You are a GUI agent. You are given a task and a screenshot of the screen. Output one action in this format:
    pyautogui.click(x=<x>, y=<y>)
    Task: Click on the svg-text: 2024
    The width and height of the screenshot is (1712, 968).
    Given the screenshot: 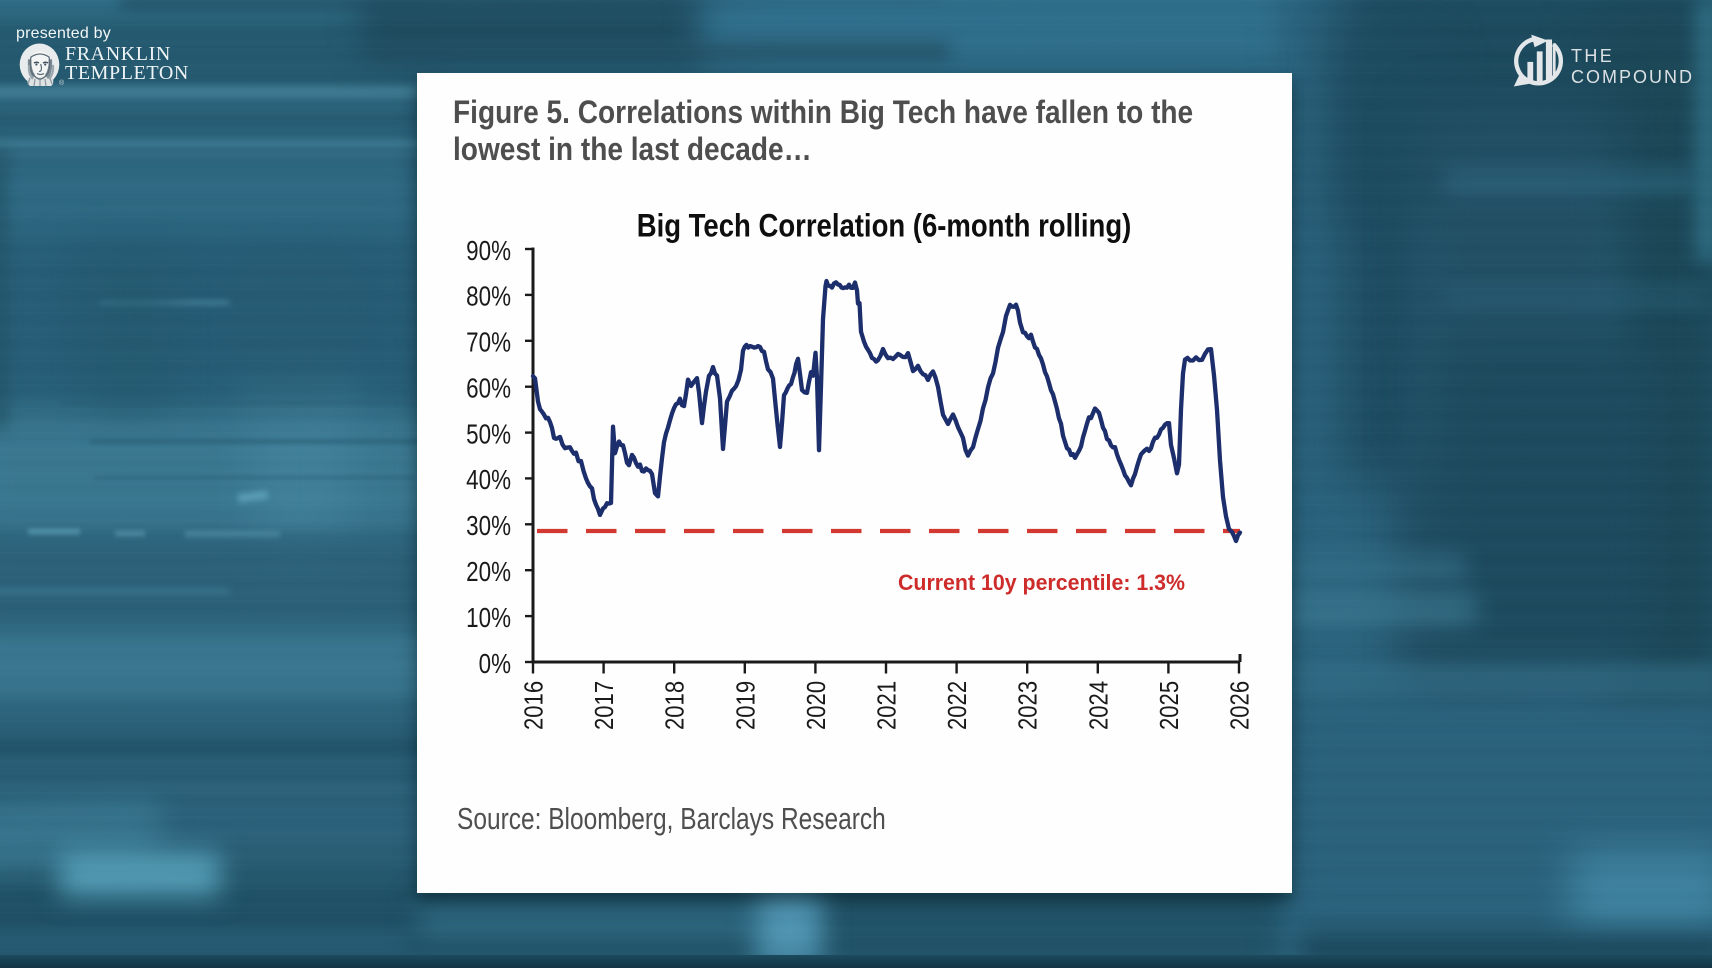 What is the action you would take?
    pyautogui.click(x=1099, y=705)
    